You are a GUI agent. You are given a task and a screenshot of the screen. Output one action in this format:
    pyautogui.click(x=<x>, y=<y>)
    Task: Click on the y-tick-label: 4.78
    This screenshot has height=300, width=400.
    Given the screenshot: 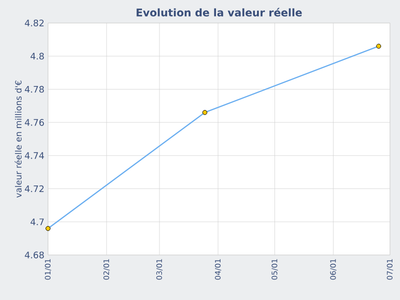 What is the action you would take?
    pyautogui.click(x=34, y=89)
    